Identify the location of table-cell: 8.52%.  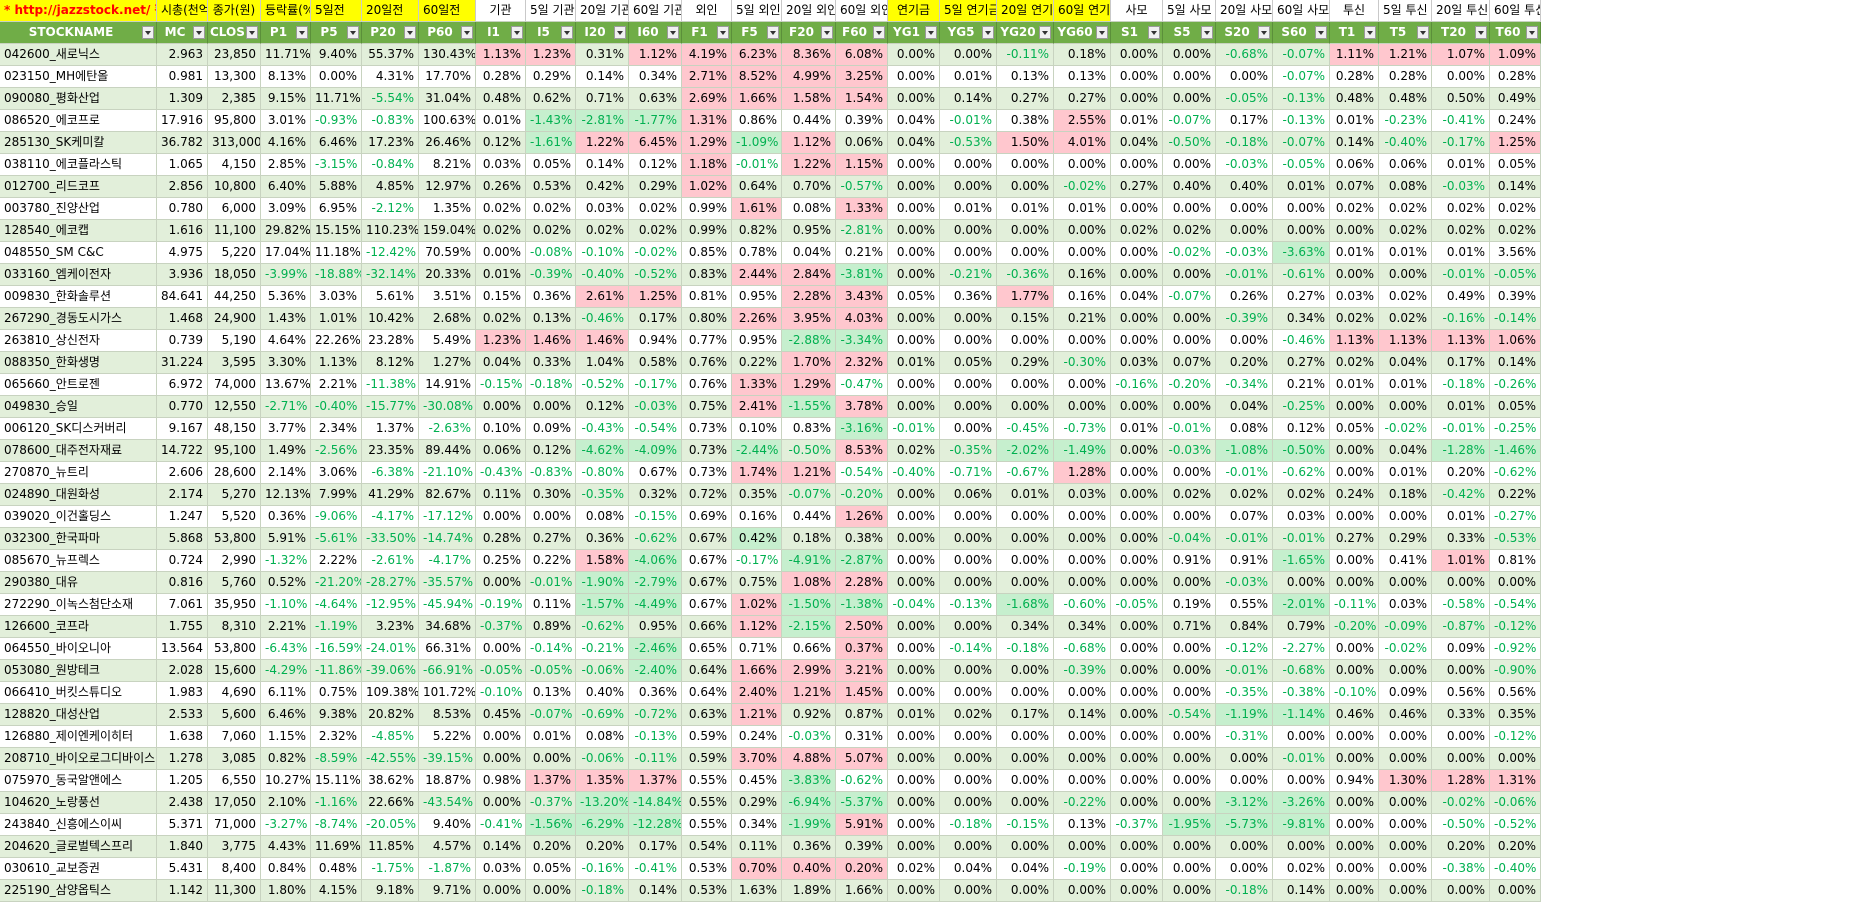
(757, 77).